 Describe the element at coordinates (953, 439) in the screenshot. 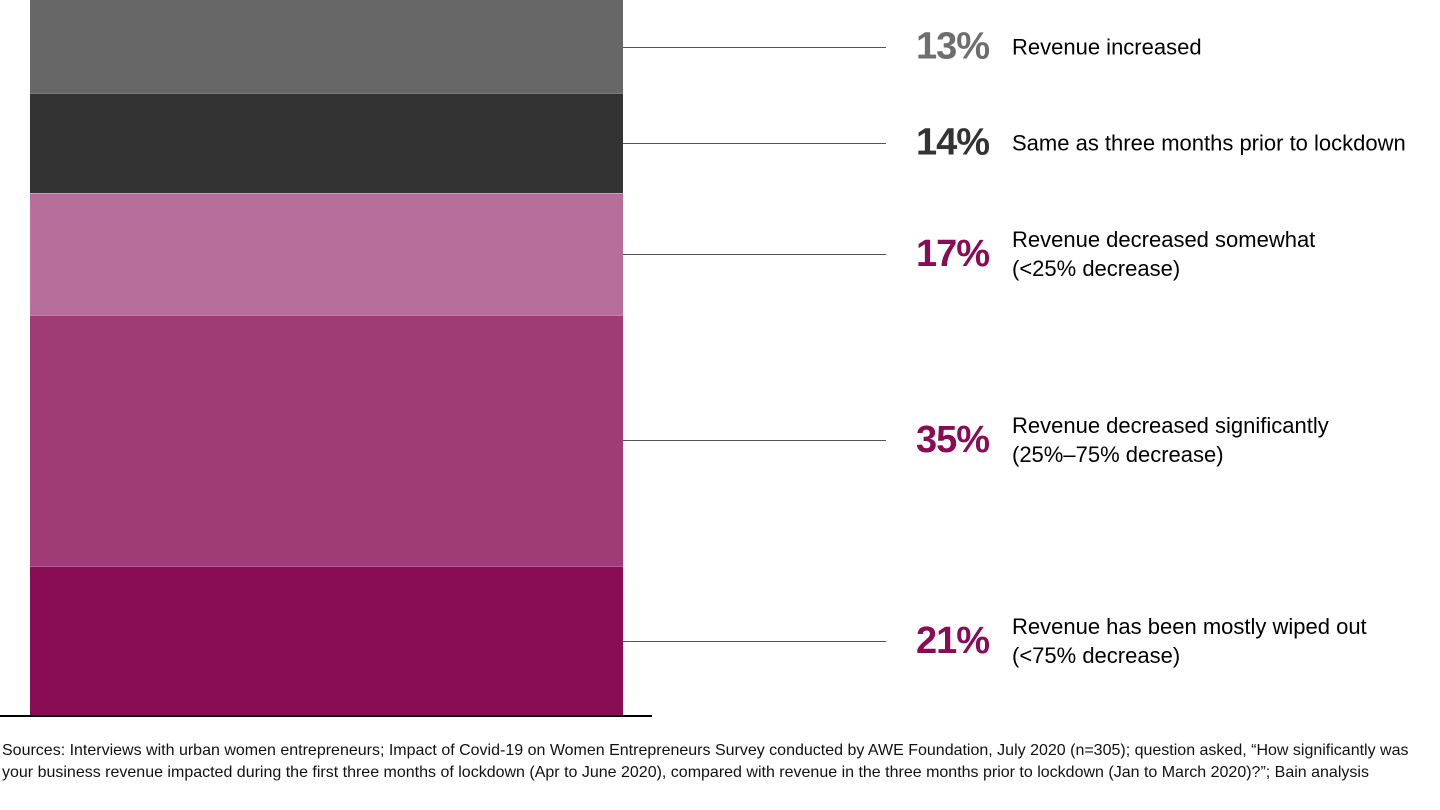

I see `data-label: 35%` at that location.